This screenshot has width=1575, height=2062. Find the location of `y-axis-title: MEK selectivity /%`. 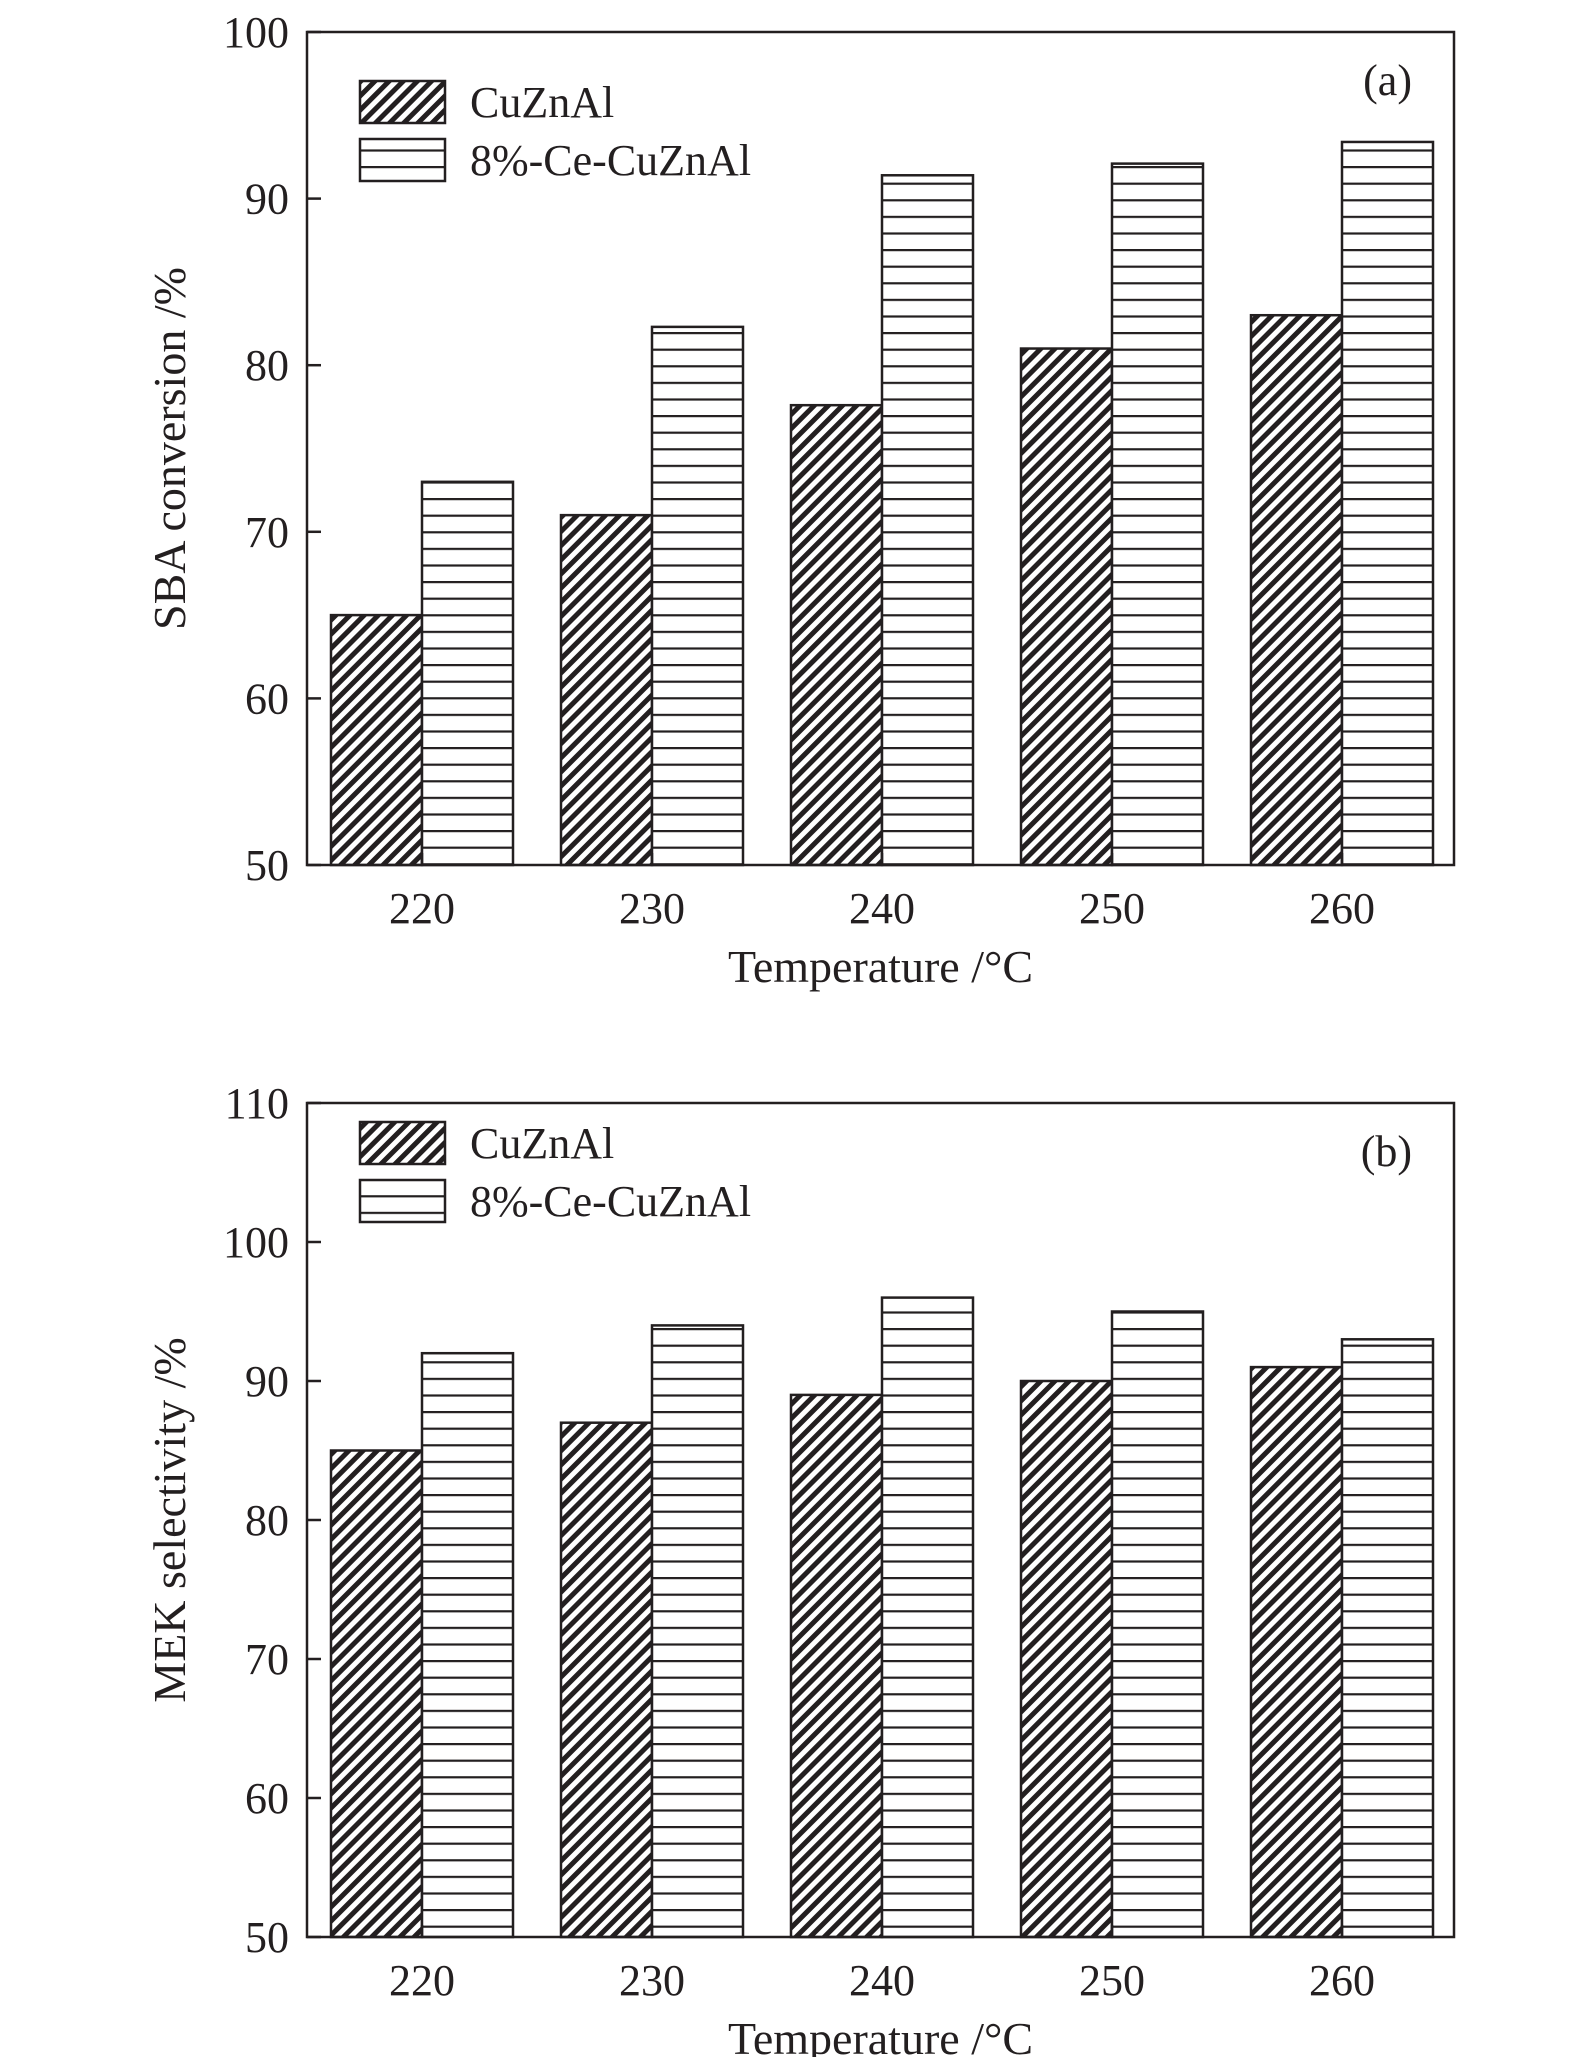

y-axis-title: MEK selectivity /% is located at coordinates (169, 1519).